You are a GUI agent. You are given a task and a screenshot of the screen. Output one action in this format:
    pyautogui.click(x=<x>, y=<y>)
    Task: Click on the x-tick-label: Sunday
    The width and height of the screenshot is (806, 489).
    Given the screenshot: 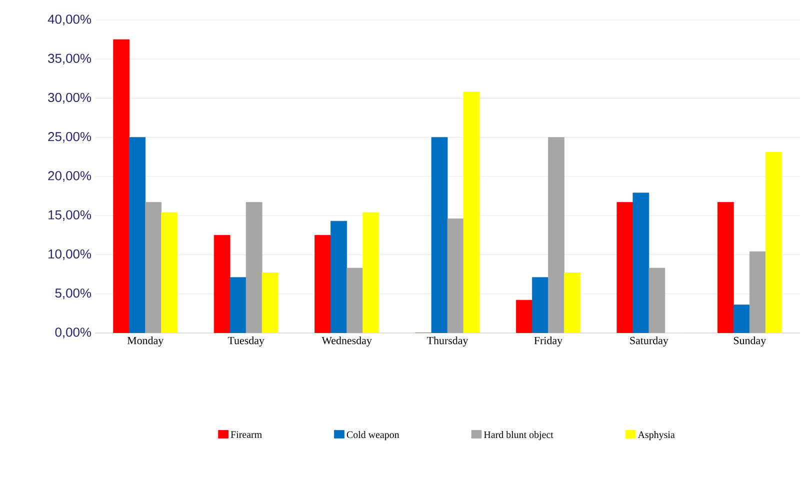 What is the action you would take?
    pyautogui.click(x=750, y=341)
    